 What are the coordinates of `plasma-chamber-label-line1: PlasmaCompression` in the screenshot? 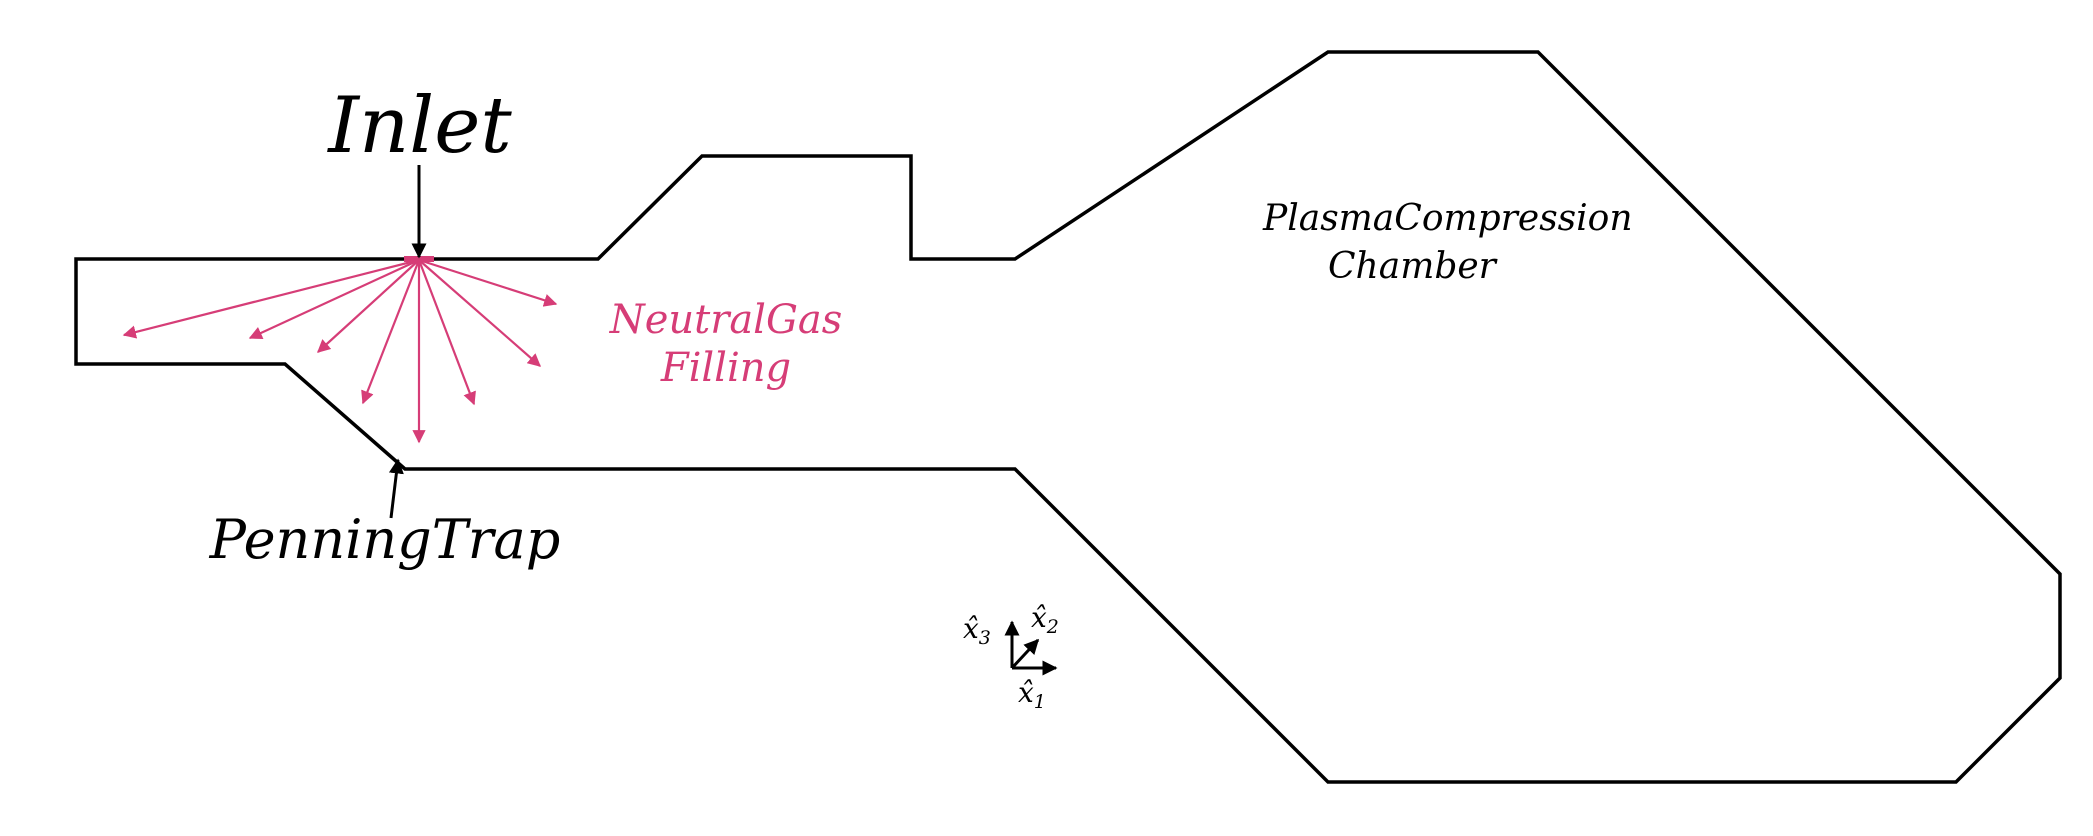 It's located at (1447, 218).